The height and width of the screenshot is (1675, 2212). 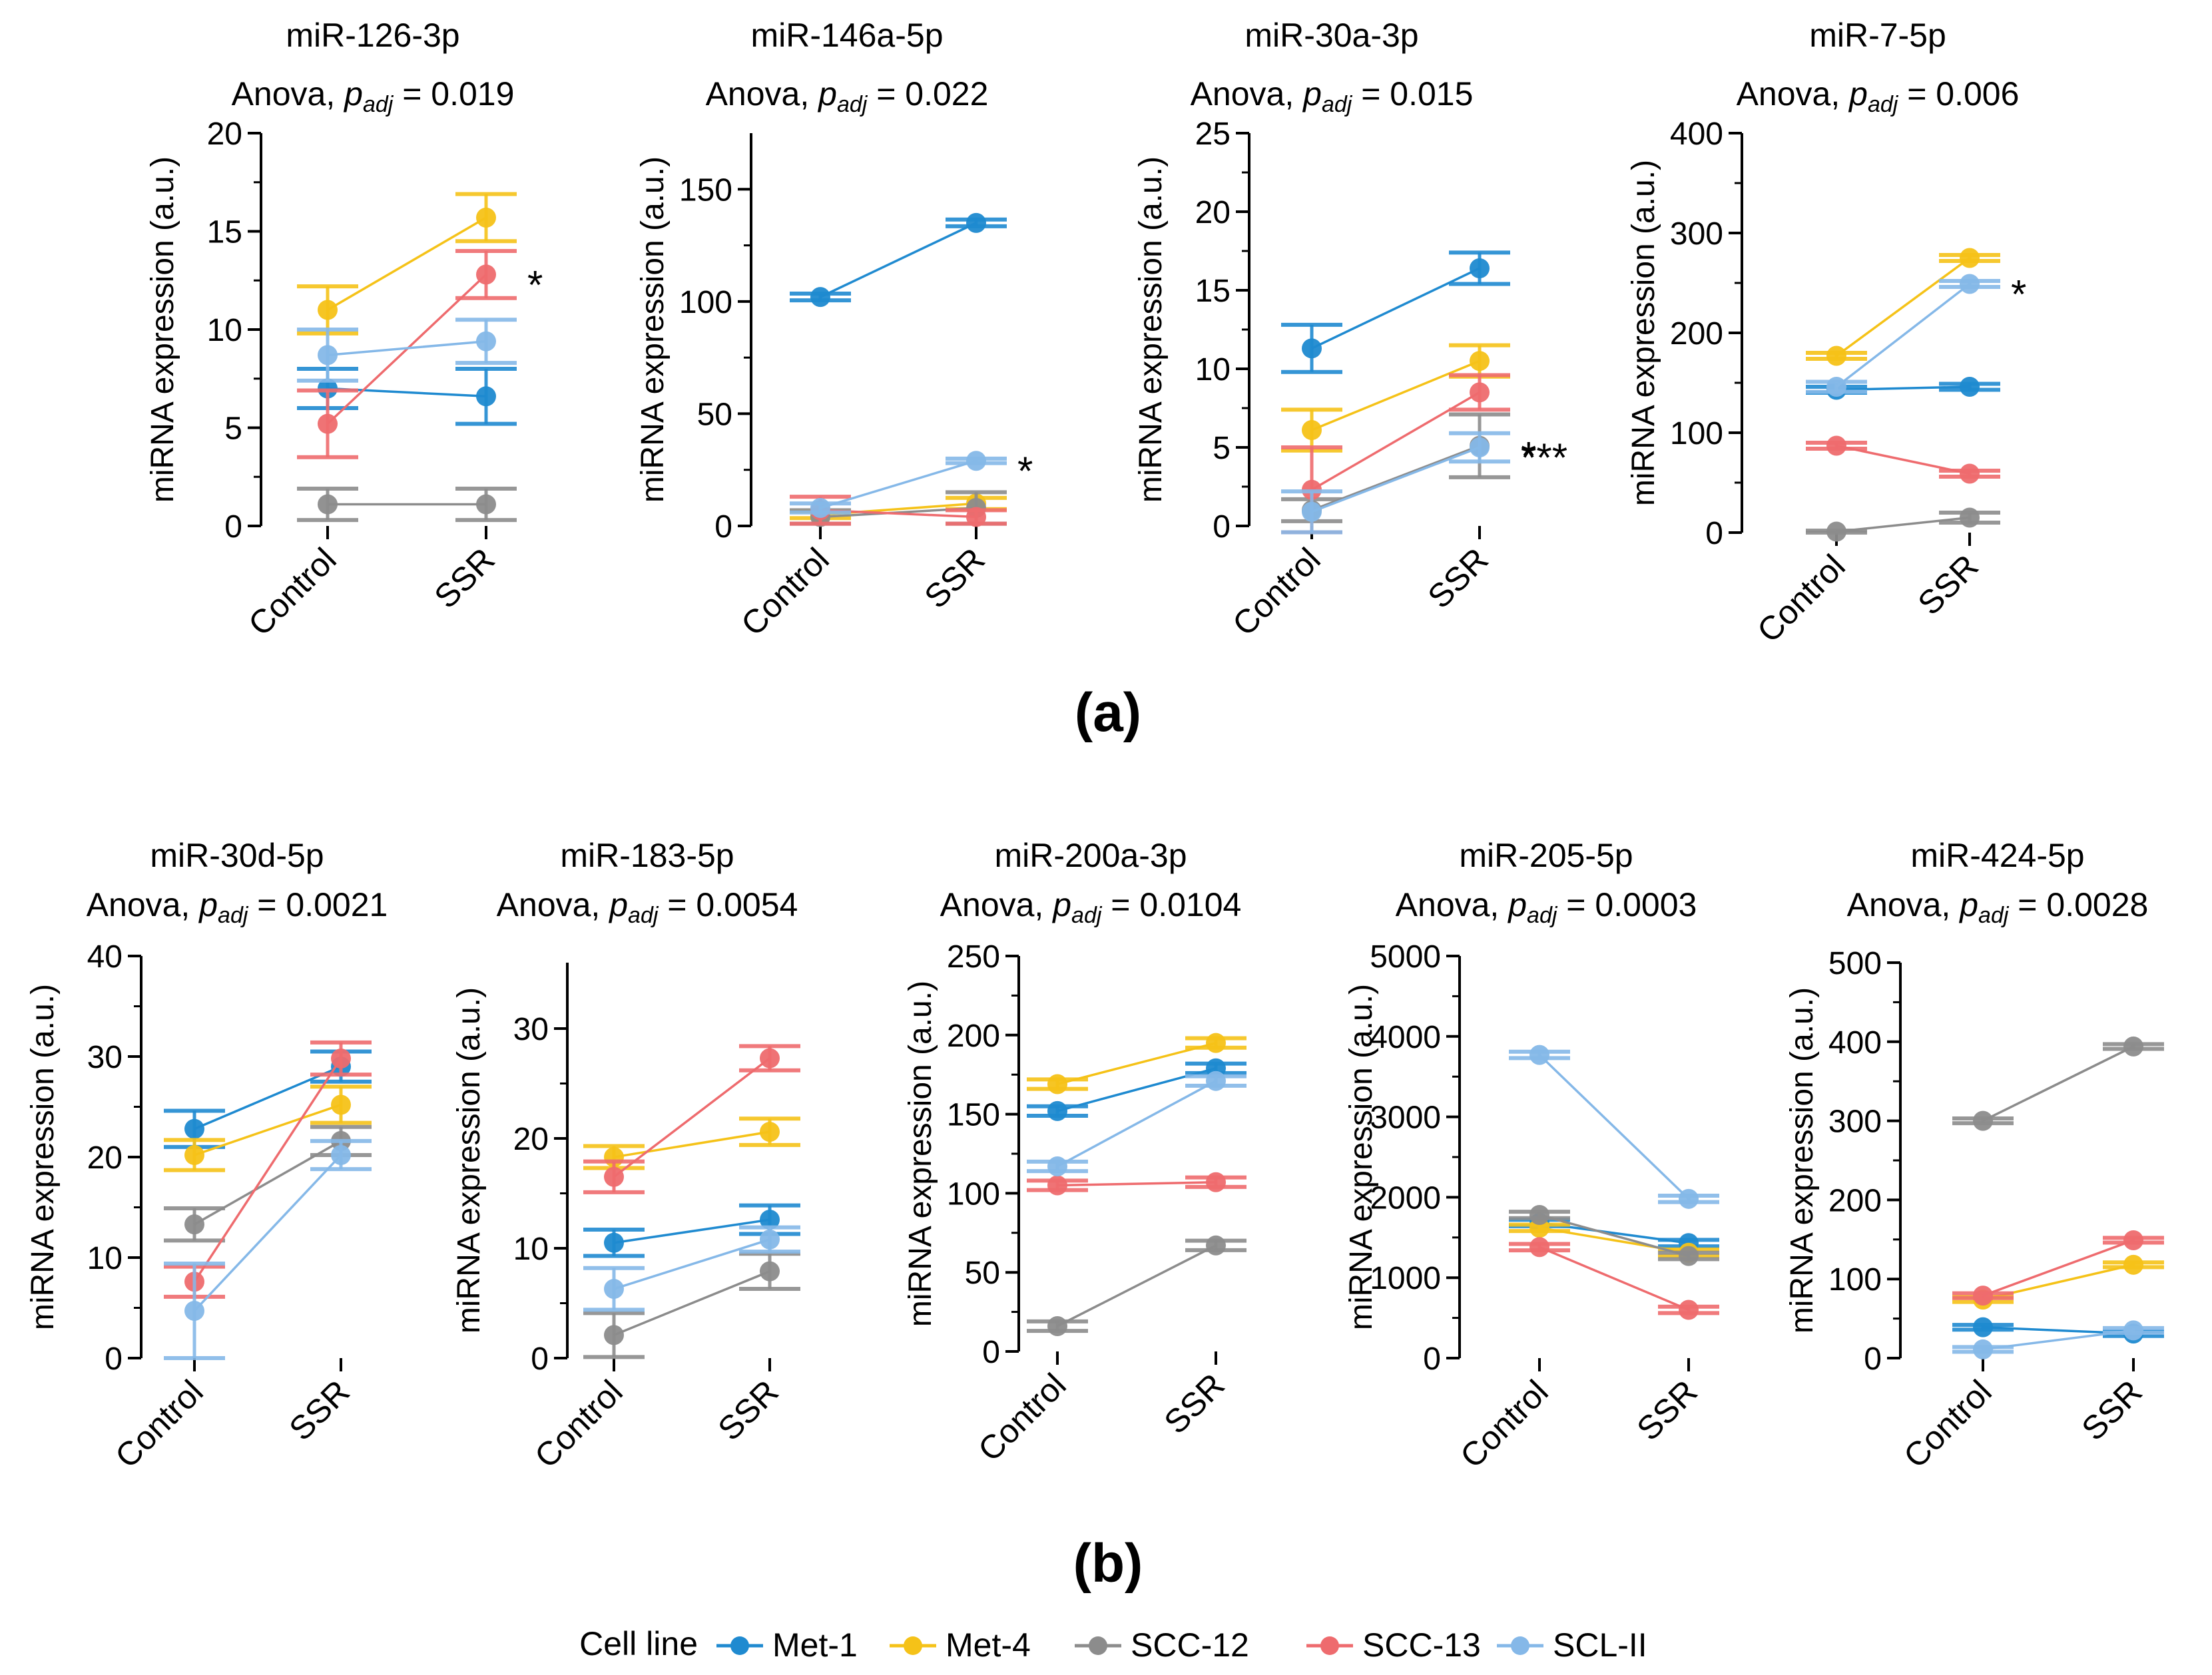 What do you see at coordinates (1213, 370) in the screenshot?
I see `y-tick-label: 10` at bounding box center [1213, 370].